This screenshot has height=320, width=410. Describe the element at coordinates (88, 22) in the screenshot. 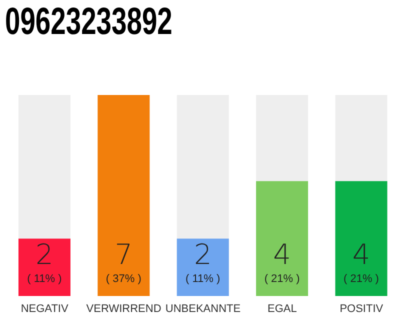

I see `chart-title: 09623233892` at that location.